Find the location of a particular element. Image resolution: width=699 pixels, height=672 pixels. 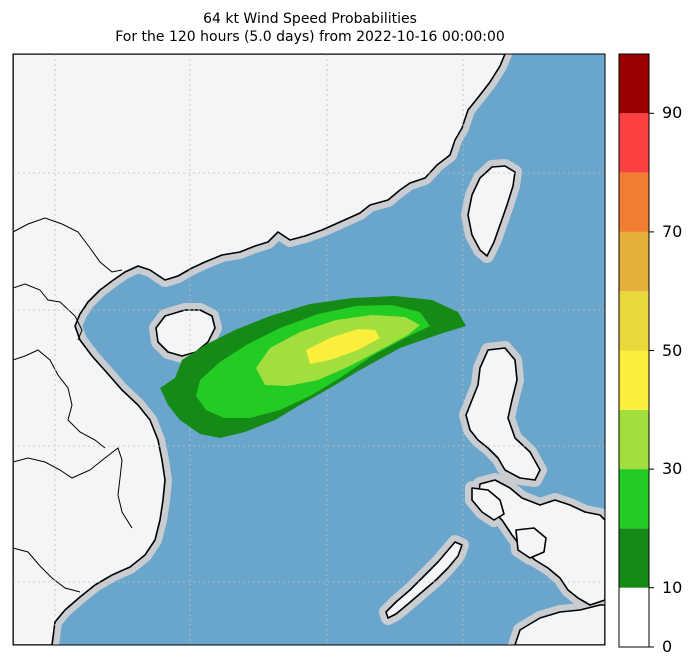

colorbar-tick-label: 0 is located at coordinates (667, 646).